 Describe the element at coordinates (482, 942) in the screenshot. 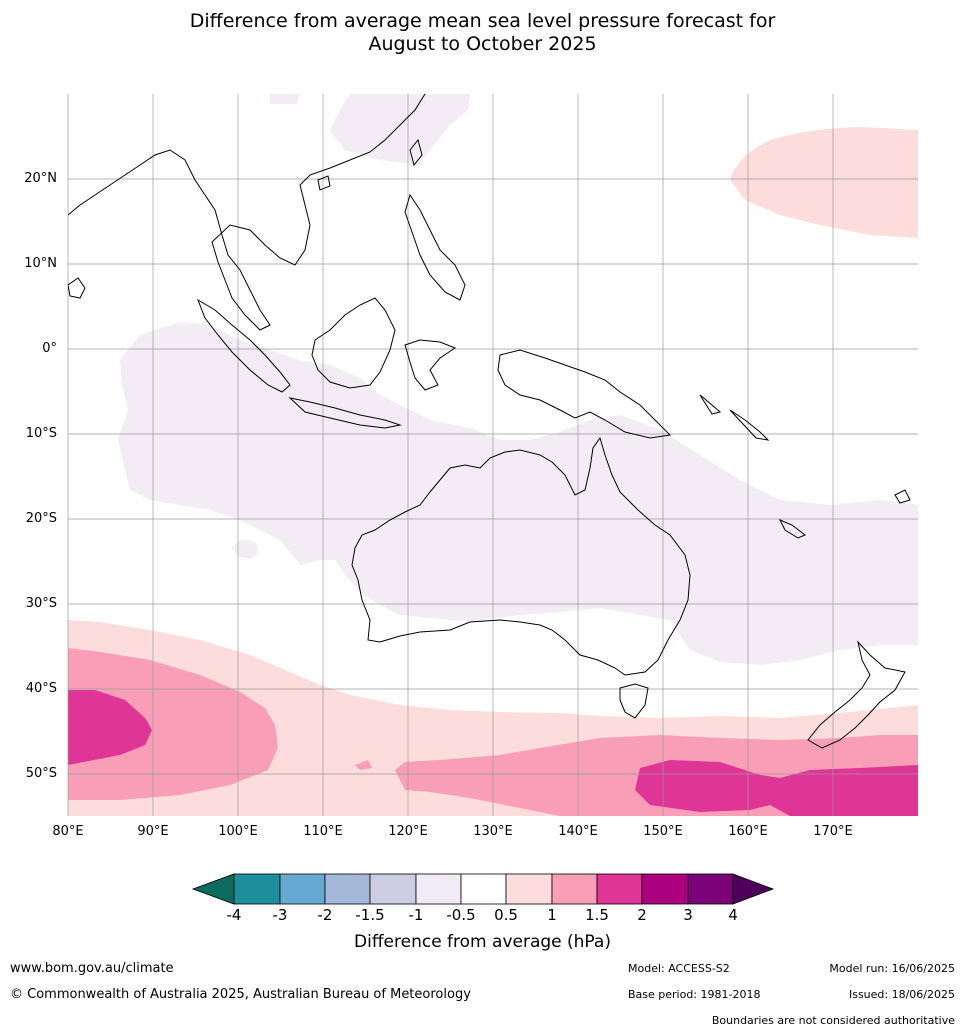

I see `colorbar-title: Difference from average (hPa)` at that location.